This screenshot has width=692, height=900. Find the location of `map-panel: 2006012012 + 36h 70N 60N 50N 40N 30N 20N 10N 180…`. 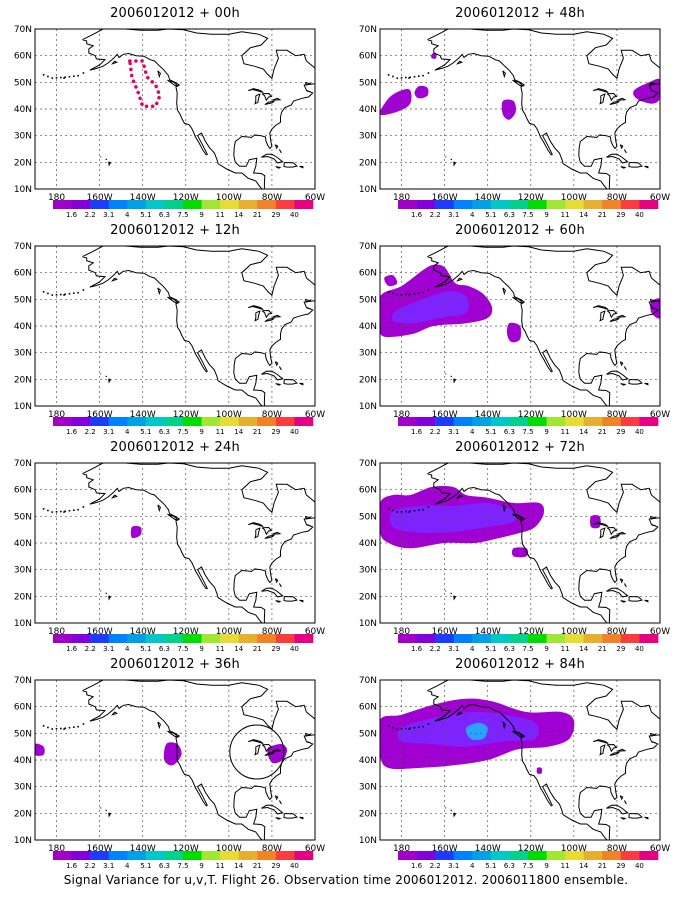

map-panel: 2006012012 + 36h 70N 60N 50N 40N 30N 20N 10N 180… is located at coordinates (165, 763).